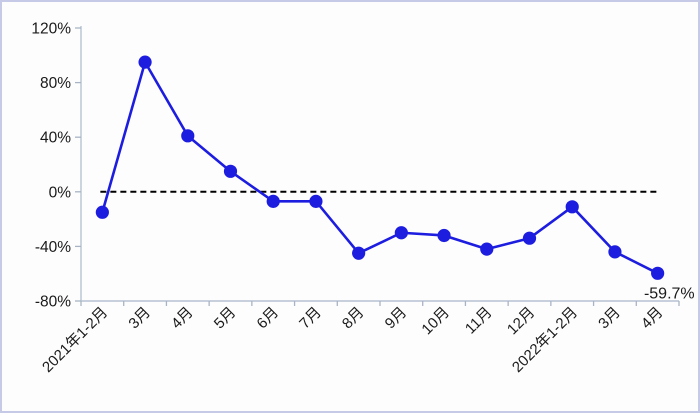 This screenshot has width=700, height=413. Describe the element at coordinates (669, 293) in the screenshot. I see `data-point-label: -59.7%` at that location.